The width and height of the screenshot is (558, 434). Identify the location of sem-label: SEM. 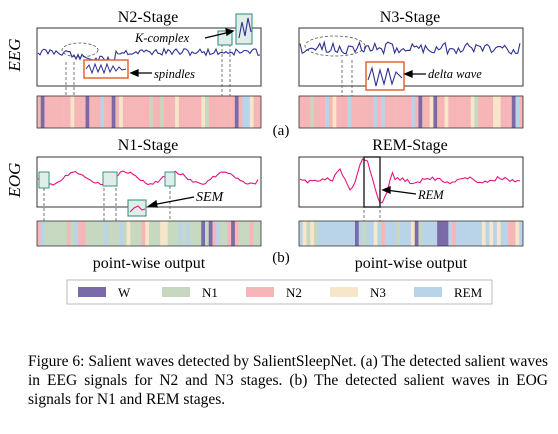
(210, 197).